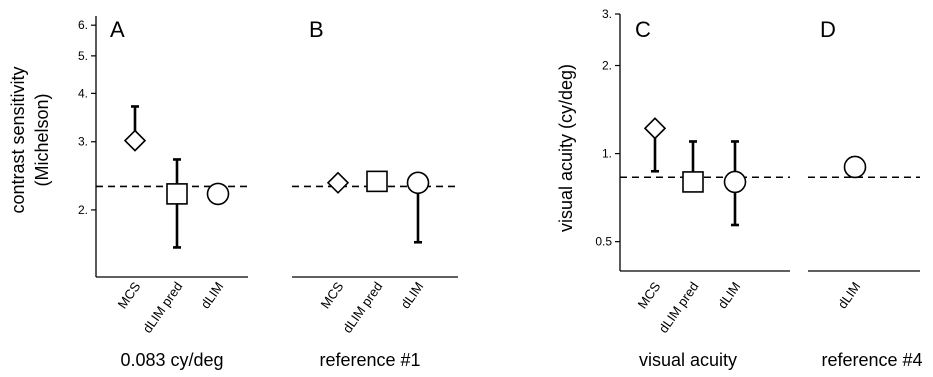 The width and height of the screenshot is (933, 377). What do you see at coordinates (693, 182) in the screenshot?
I see `panel-c-marker-dlim-pred` at bounding box center [693, 182].